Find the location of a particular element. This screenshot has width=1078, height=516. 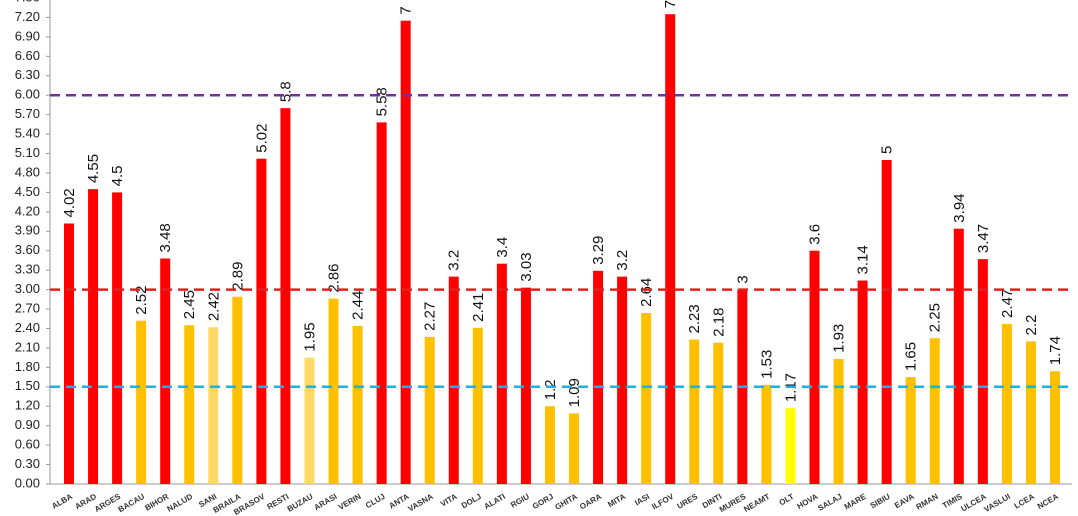

value-label: 3.6 is located at coordinates (814, 234).